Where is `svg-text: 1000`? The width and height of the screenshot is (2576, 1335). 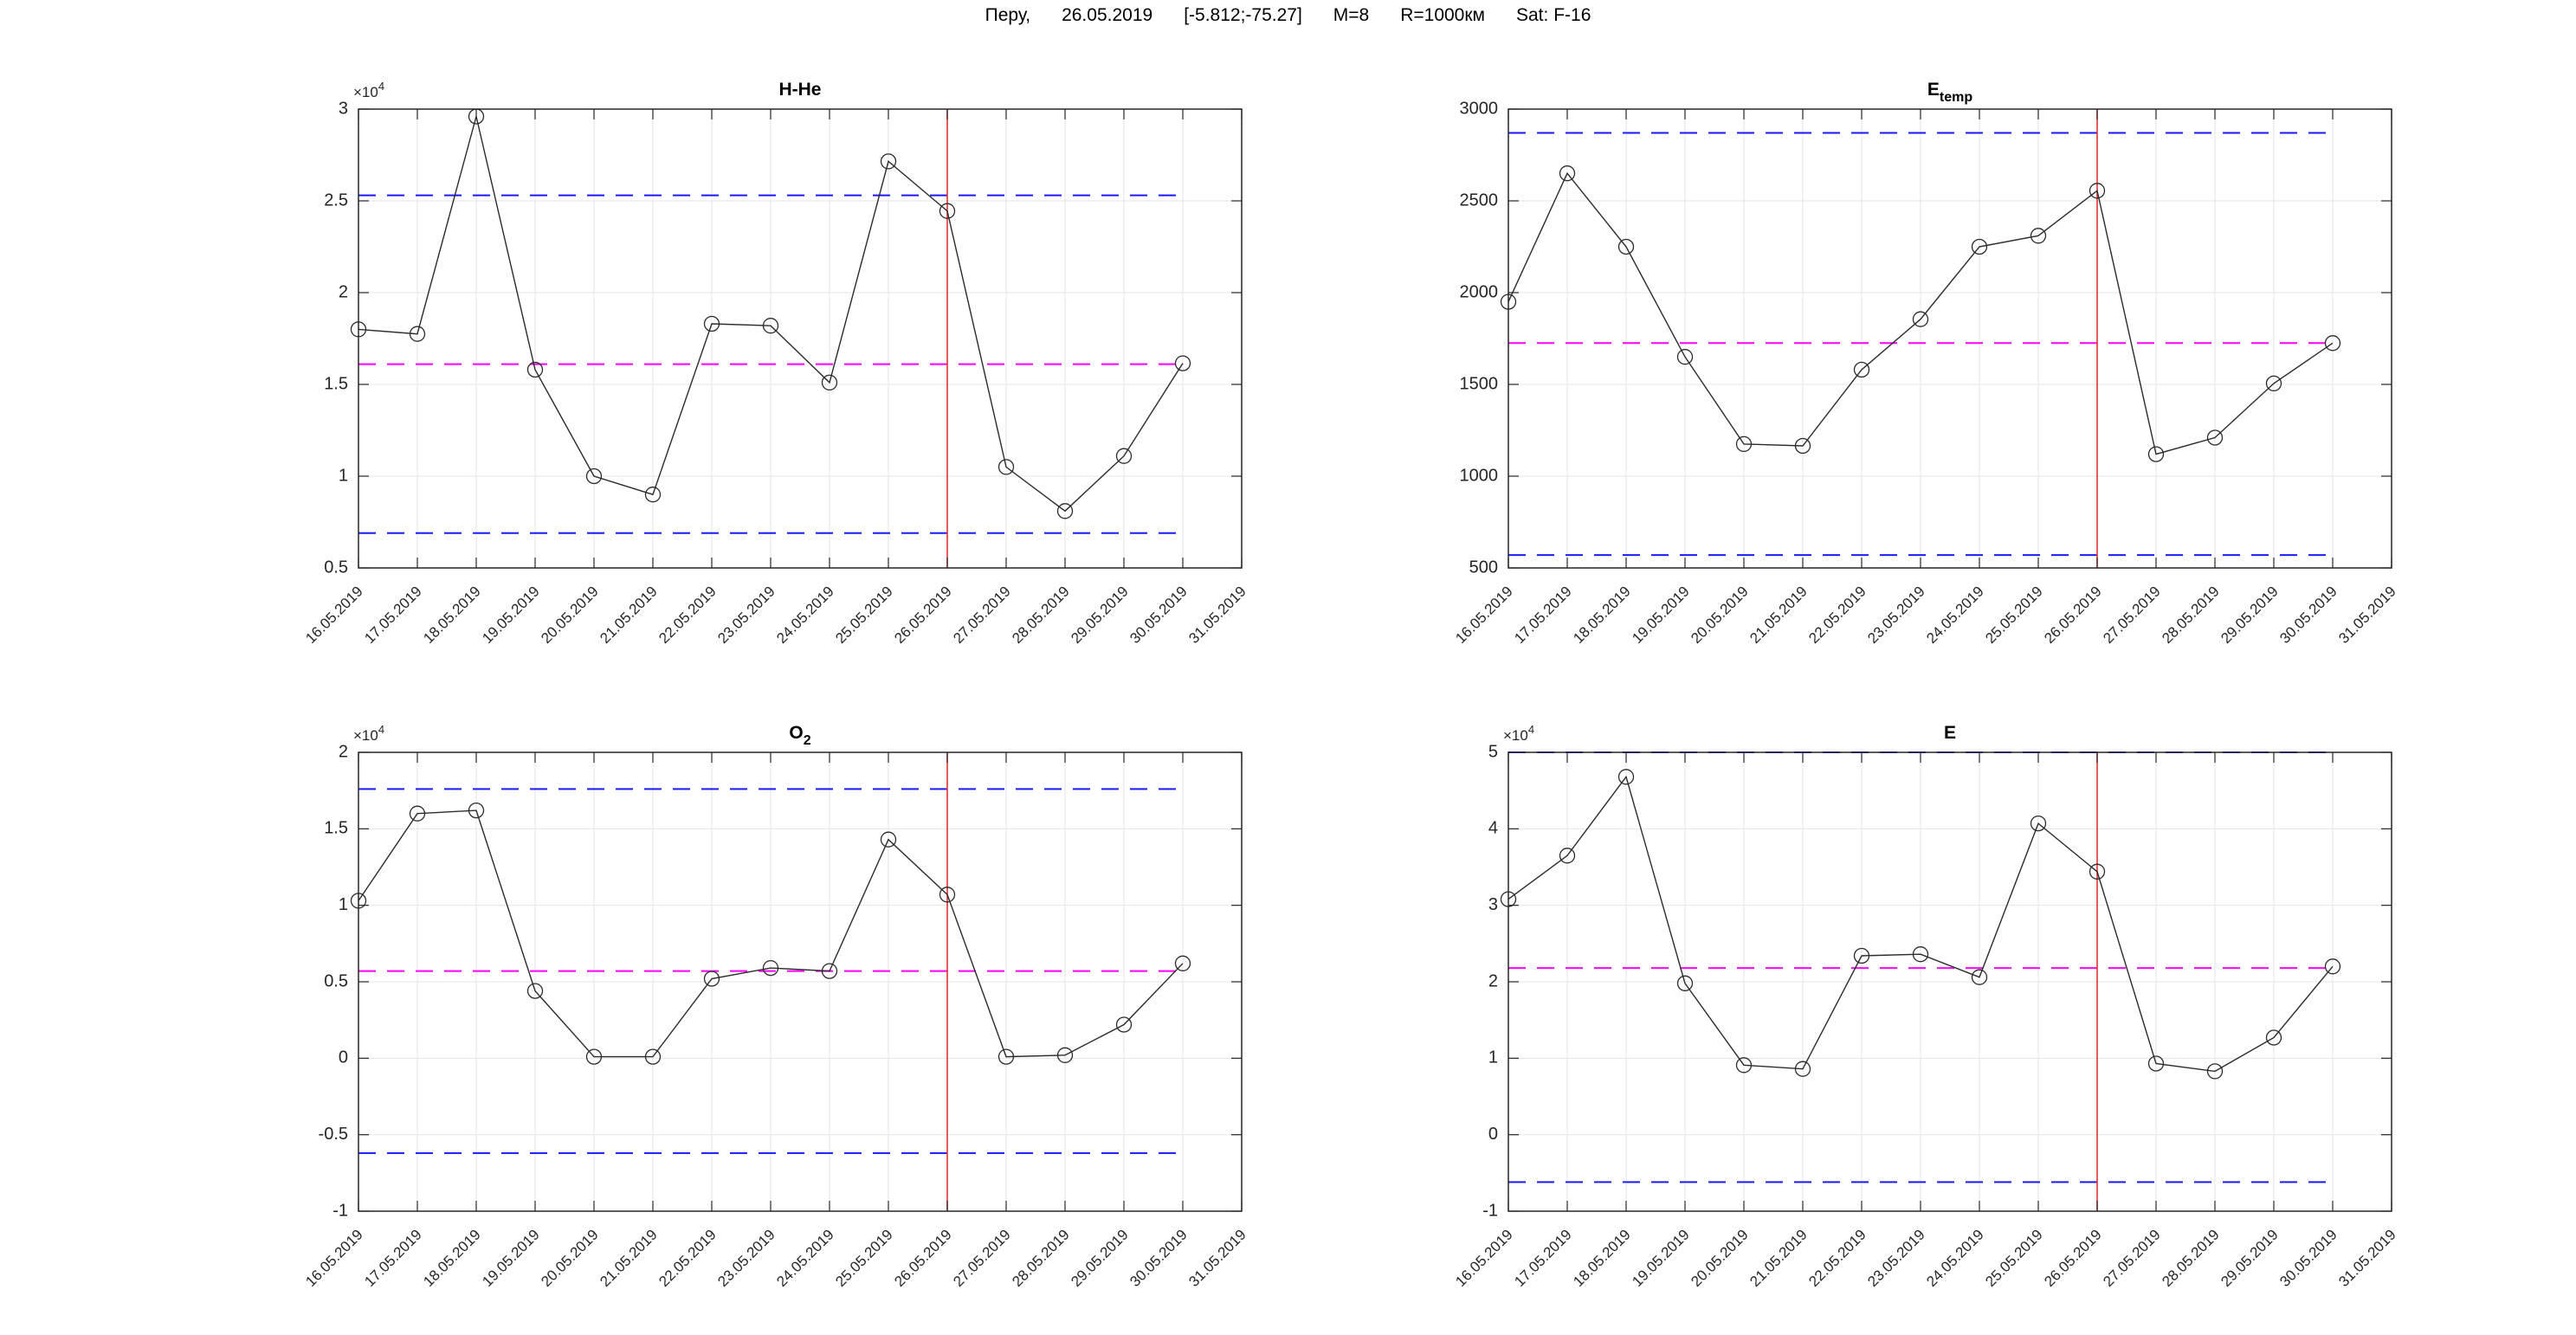 svg-text: 1000 is located at coordinates (1479, 475).